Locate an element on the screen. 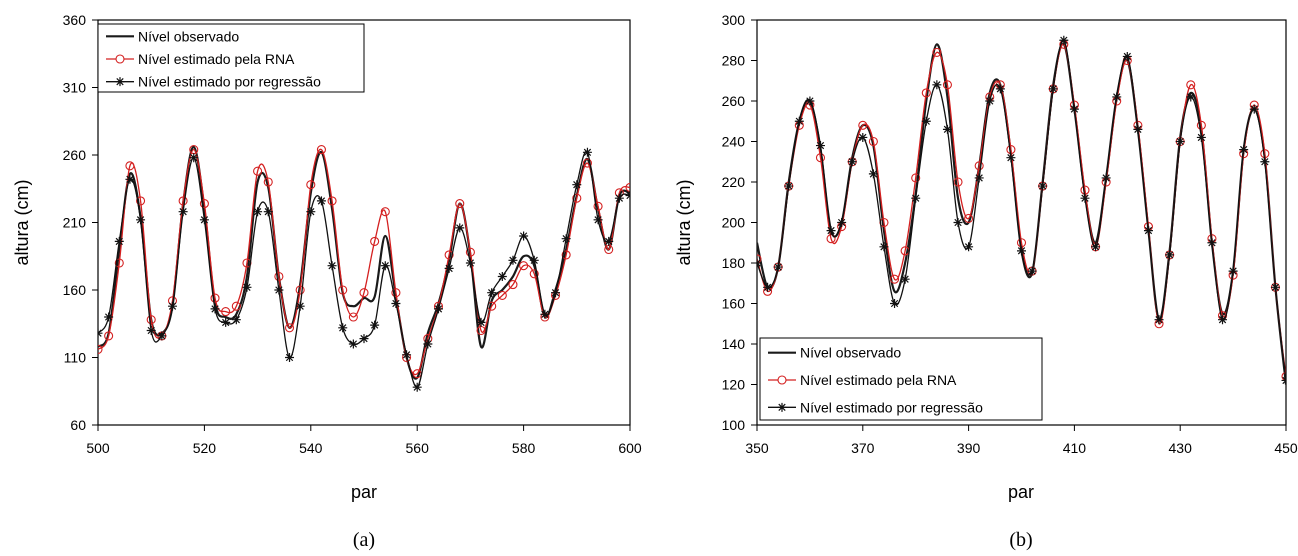  x-tick-label: 520 is located at coordinates (205, 448).